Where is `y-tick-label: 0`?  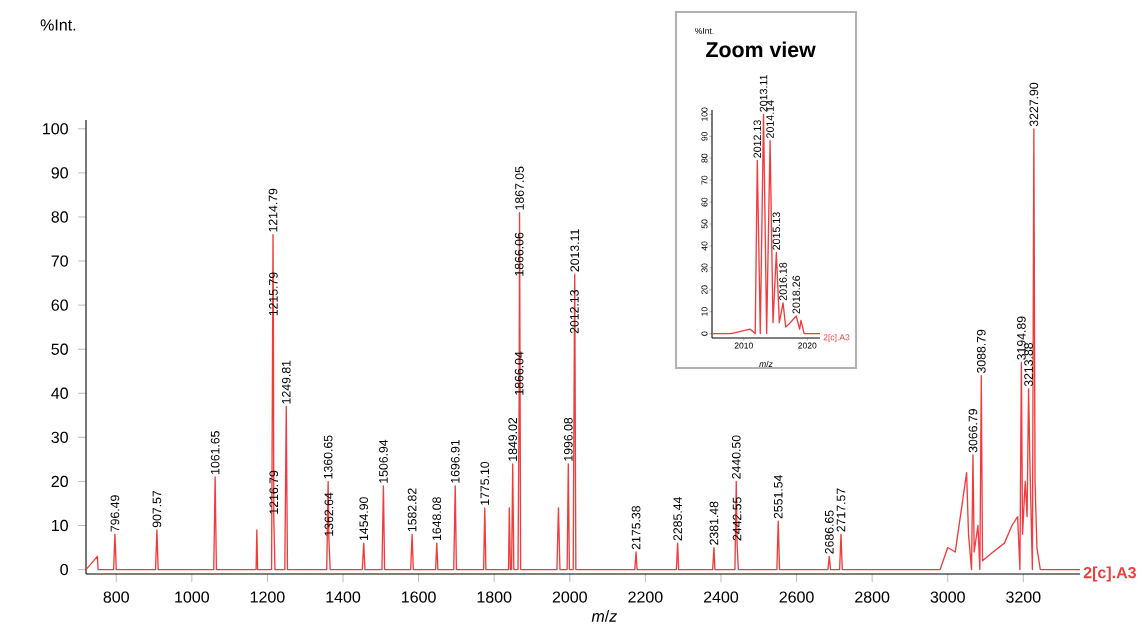
y-tick-label: 0 is located at coordinates (64, 569).